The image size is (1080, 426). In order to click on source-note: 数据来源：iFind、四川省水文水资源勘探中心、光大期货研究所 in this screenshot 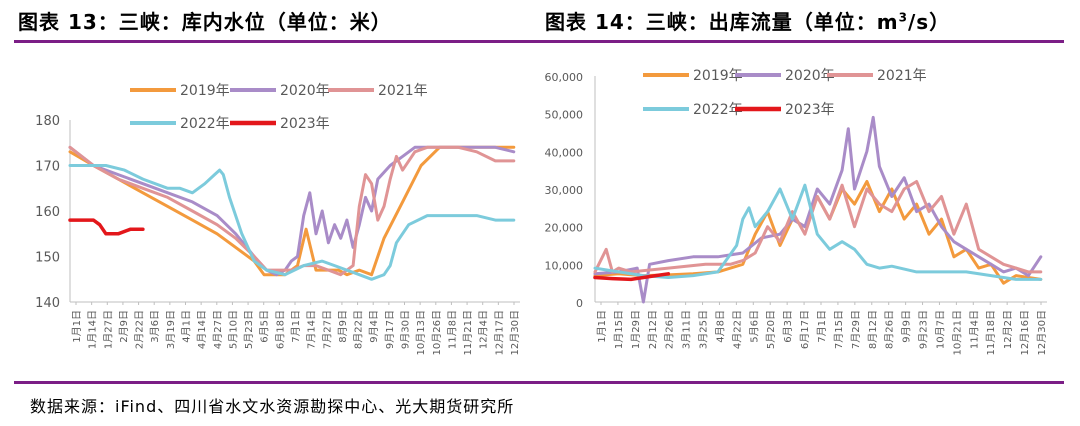, I will do `click(272, 406)`.